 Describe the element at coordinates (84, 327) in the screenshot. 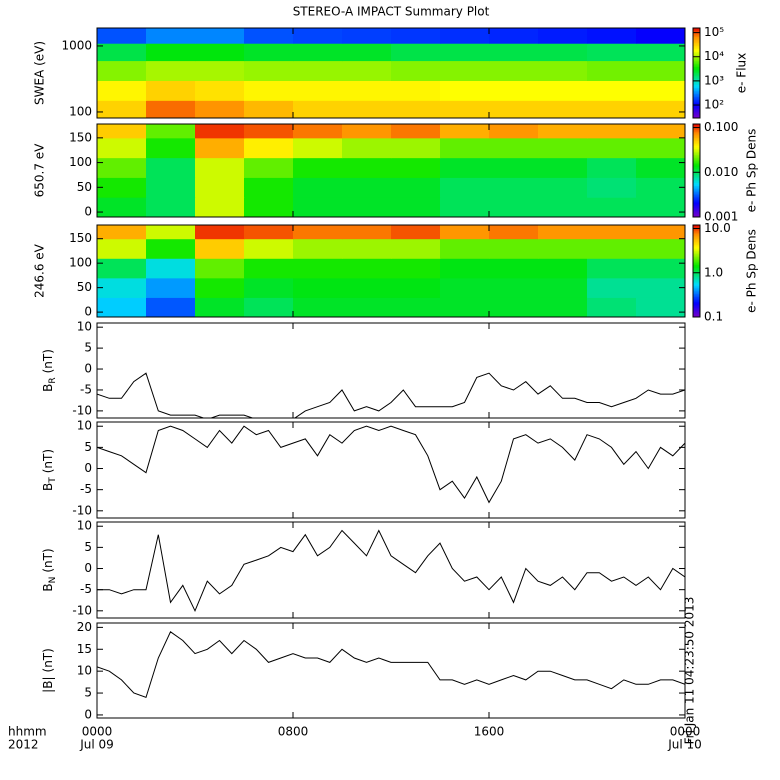

I see `y-tick-label: 10` at that location.